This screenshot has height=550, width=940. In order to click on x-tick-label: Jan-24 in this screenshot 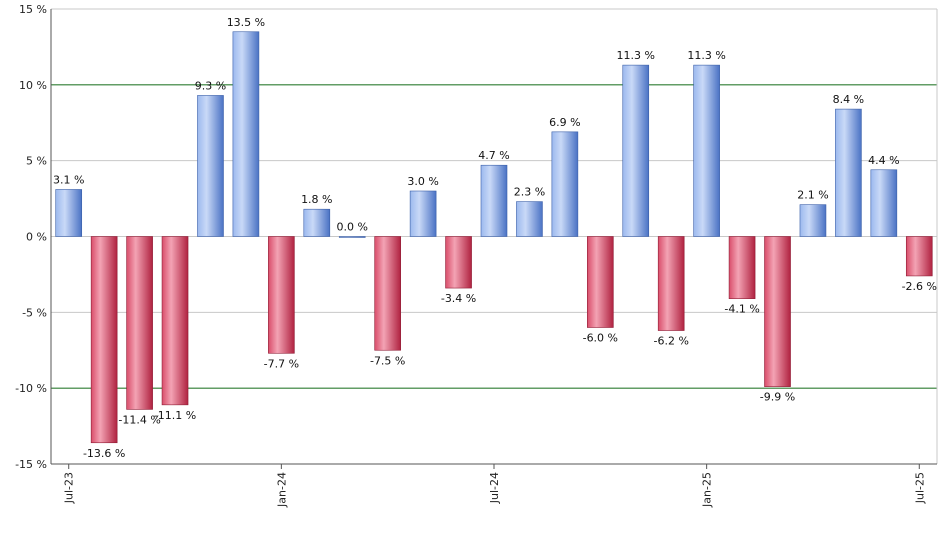, I will do `click(281, 490)`.